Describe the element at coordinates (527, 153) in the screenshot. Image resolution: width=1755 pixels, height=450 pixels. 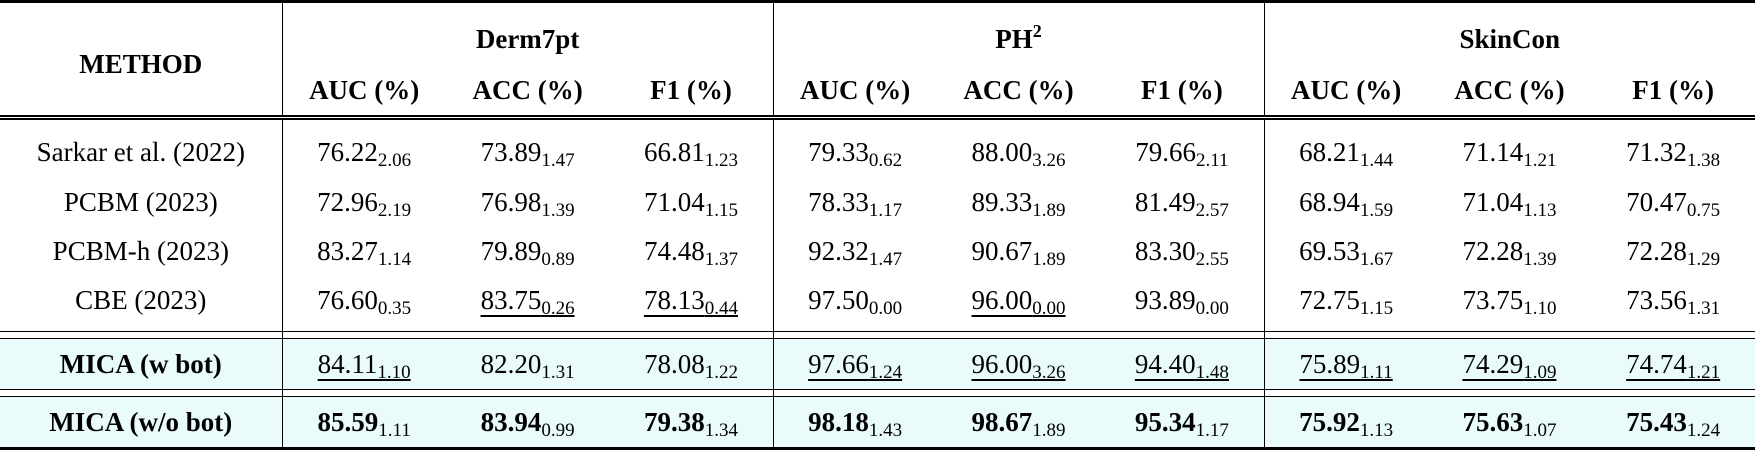
I see `metric-value: 73.891.47` at that location.